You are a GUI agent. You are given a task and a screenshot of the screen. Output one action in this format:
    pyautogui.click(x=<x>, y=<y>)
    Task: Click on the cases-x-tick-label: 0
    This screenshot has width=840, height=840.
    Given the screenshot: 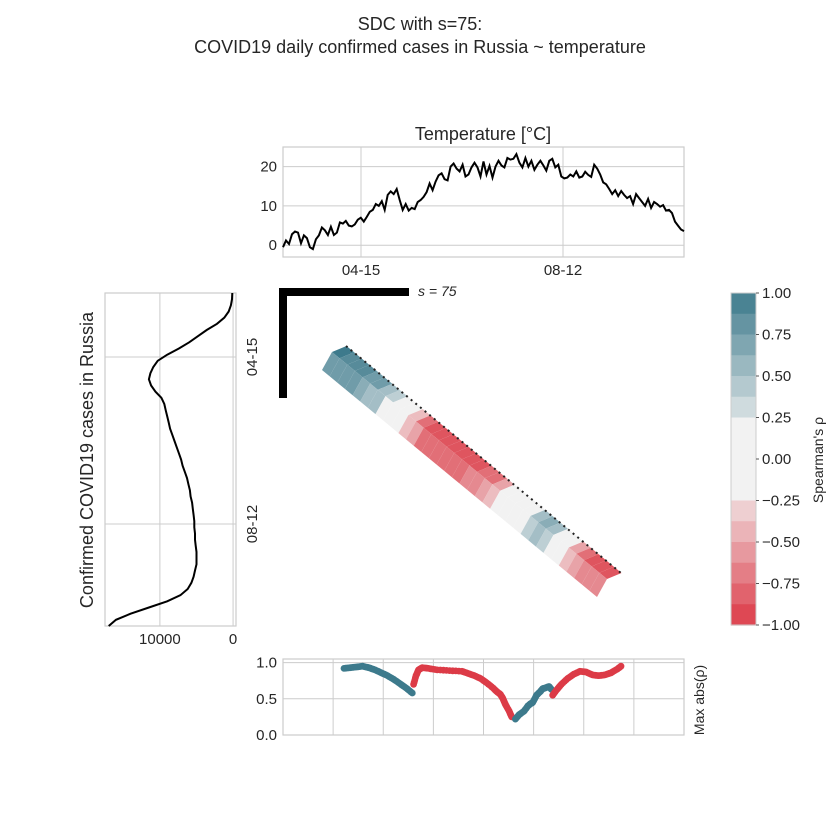 What is the action you would take?
    pyautogui.click(x=233, y=639)
    